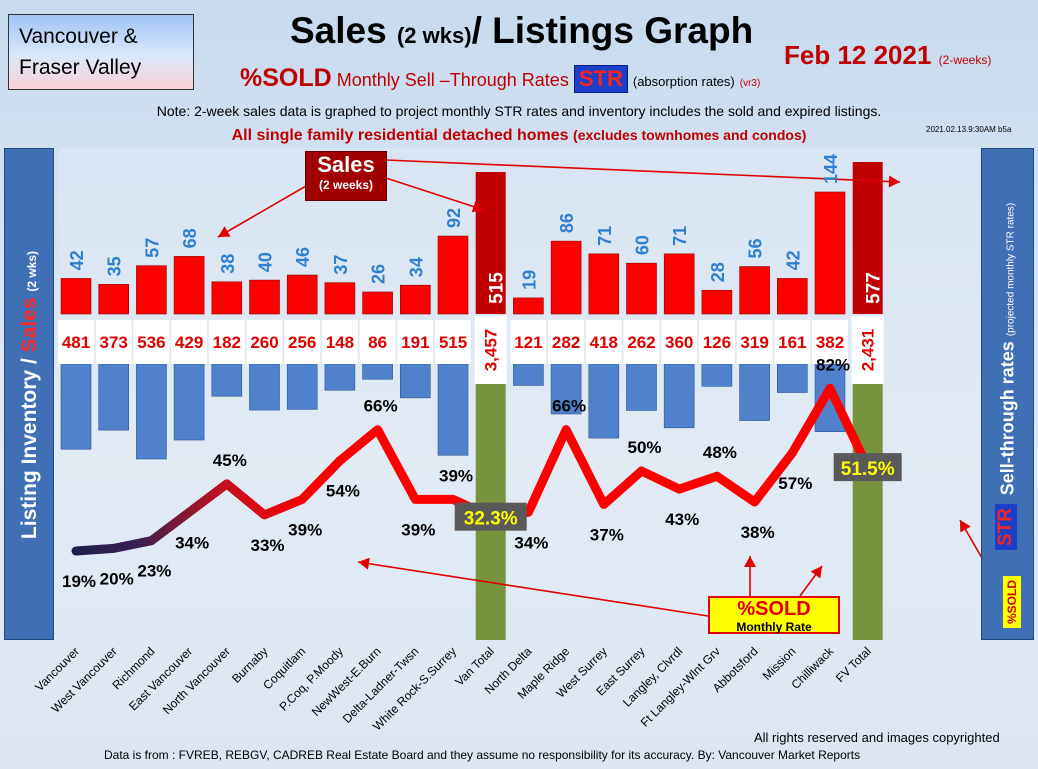  I want to click on sales-label: 86, so click(567, 223).